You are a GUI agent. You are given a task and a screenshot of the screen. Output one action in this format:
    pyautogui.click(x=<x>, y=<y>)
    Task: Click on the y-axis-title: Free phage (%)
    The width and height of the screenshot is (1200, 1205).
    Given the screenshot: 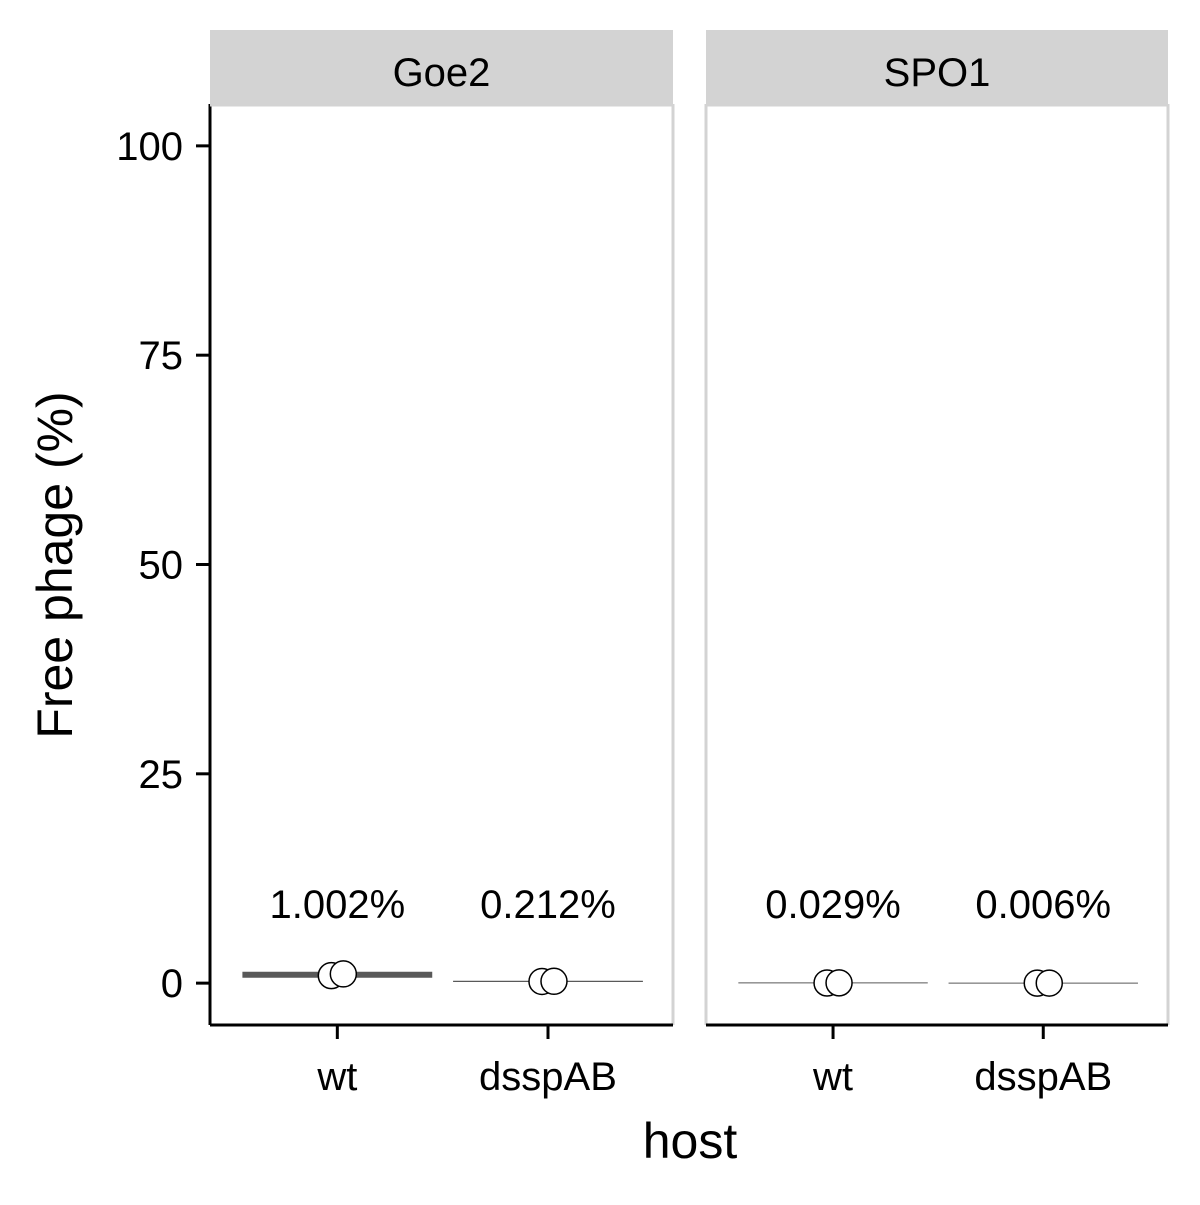 What is the action you would take?
    pyautogui.click(x=55, y=564)
    